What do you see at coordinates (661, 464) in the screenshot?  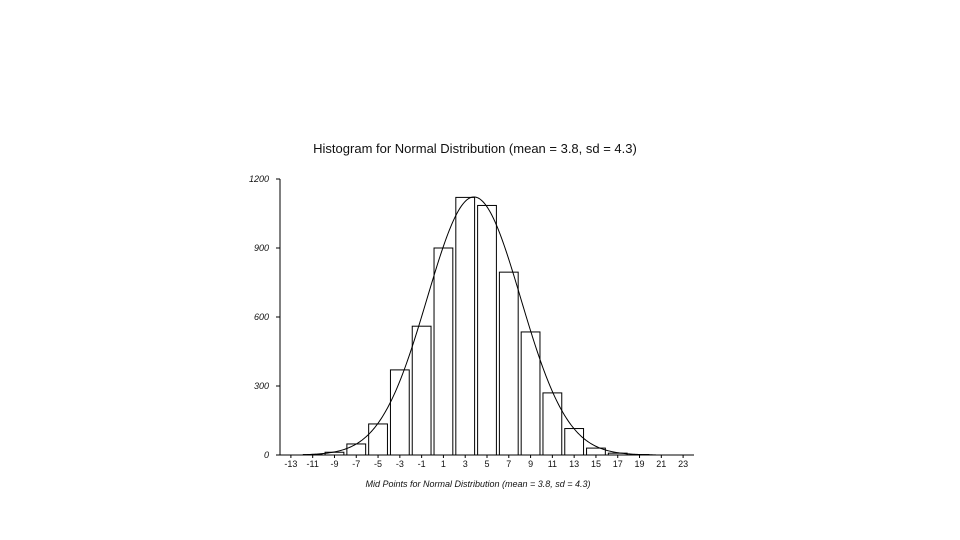 I see `x-tick-label: 21` at bounding box center [661, 464].